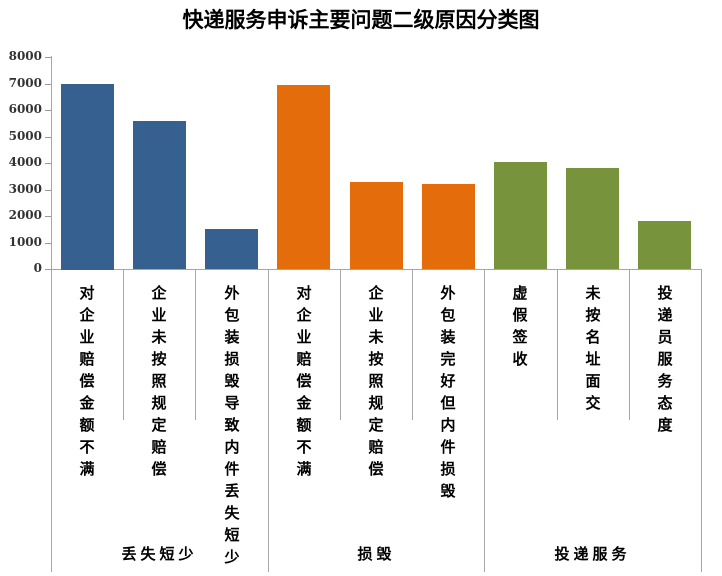 This screenshot has height=576, width=722. Describe the element at coordinates (376, 269) in the screenshot. I see `x-axis` at that location.